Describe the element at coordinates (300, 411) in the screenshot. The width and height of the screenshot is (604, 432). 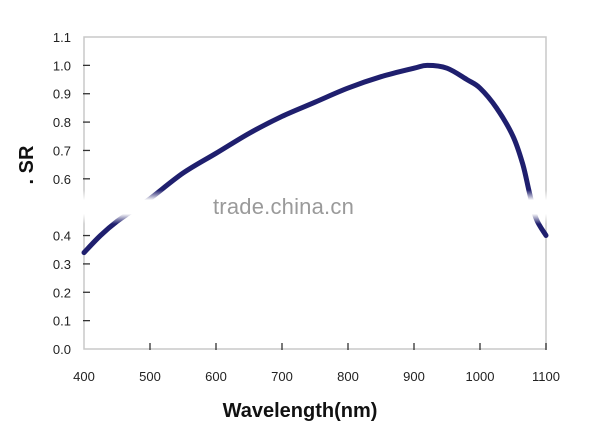
I see `x-axis-title: Wavelength(nm)` at that location.